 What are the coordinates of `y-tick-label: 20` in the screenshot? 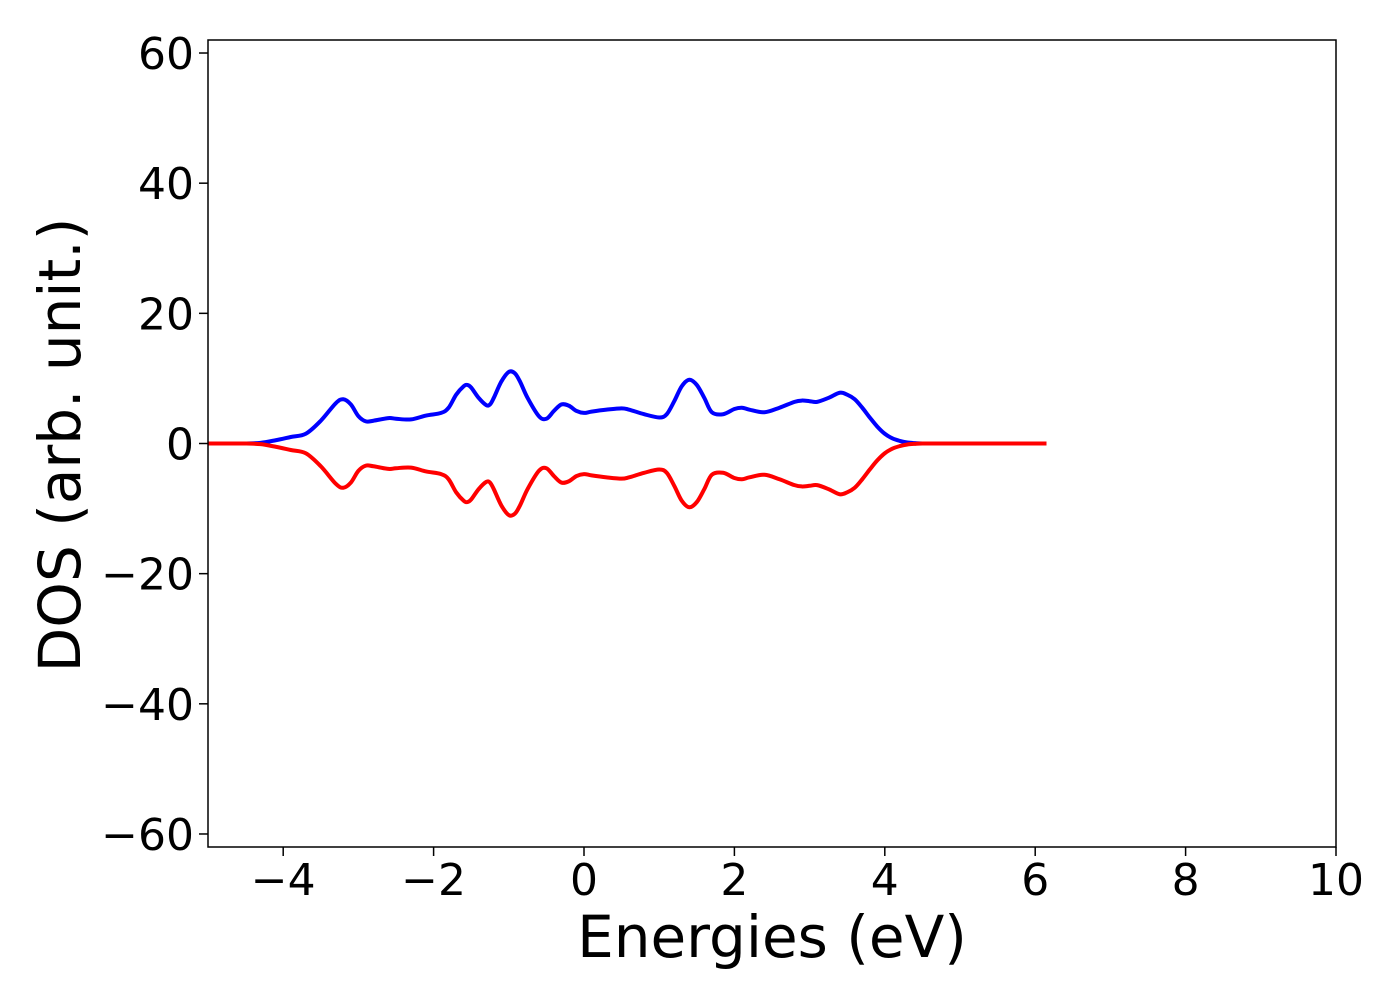 It's located at (166, 314).